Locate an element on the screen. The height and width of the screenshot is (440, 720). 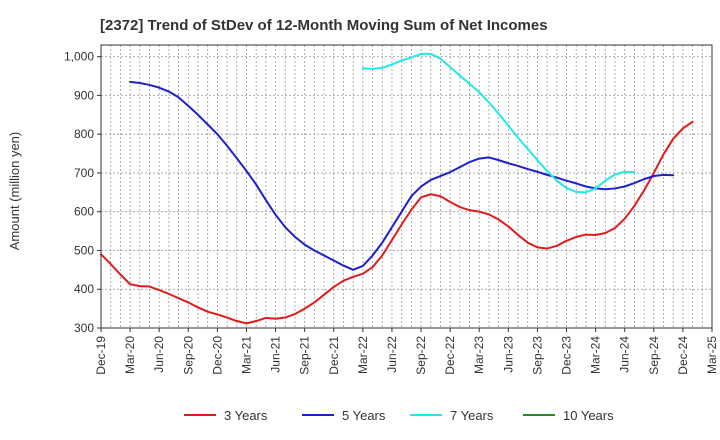
x-tick-label: Jun-21 is located at coordinates (276, 354).